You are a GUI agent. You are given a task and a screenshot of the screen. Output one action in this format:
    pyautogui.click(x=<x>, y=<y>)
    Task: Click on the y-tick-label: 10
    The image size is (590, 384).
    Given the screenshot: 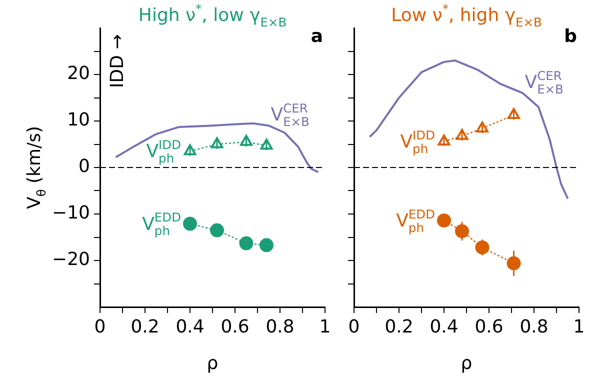 What is the action you would take?
    pyautogui.click(x=78, y=120)
    